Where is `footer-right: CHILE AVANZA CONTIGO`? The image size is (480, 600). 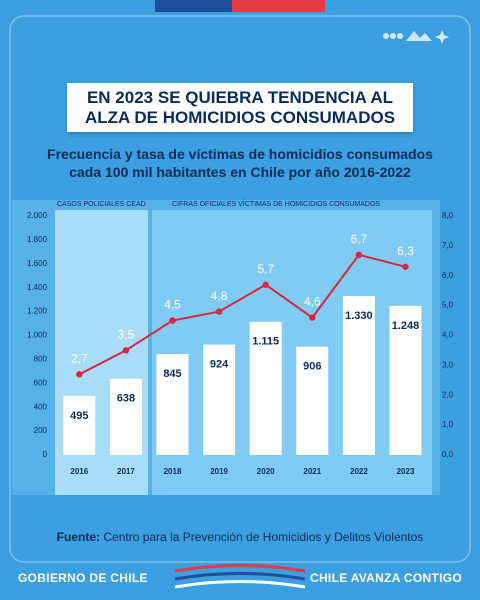
footer-right: CHILE AVANZA CONTIGO is located at coordinates (386, 578).